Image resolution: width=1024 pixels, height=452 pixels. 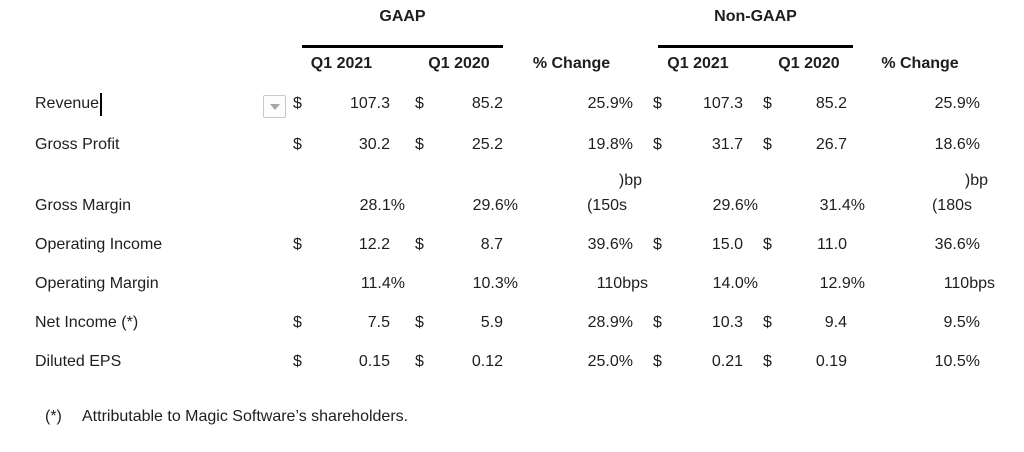 What do you see at coordinates (805, 104) in the screenshot?
I see `revenue-non-gaap-q1-2020-cell: $85.2` at bounding box center [805, 104].